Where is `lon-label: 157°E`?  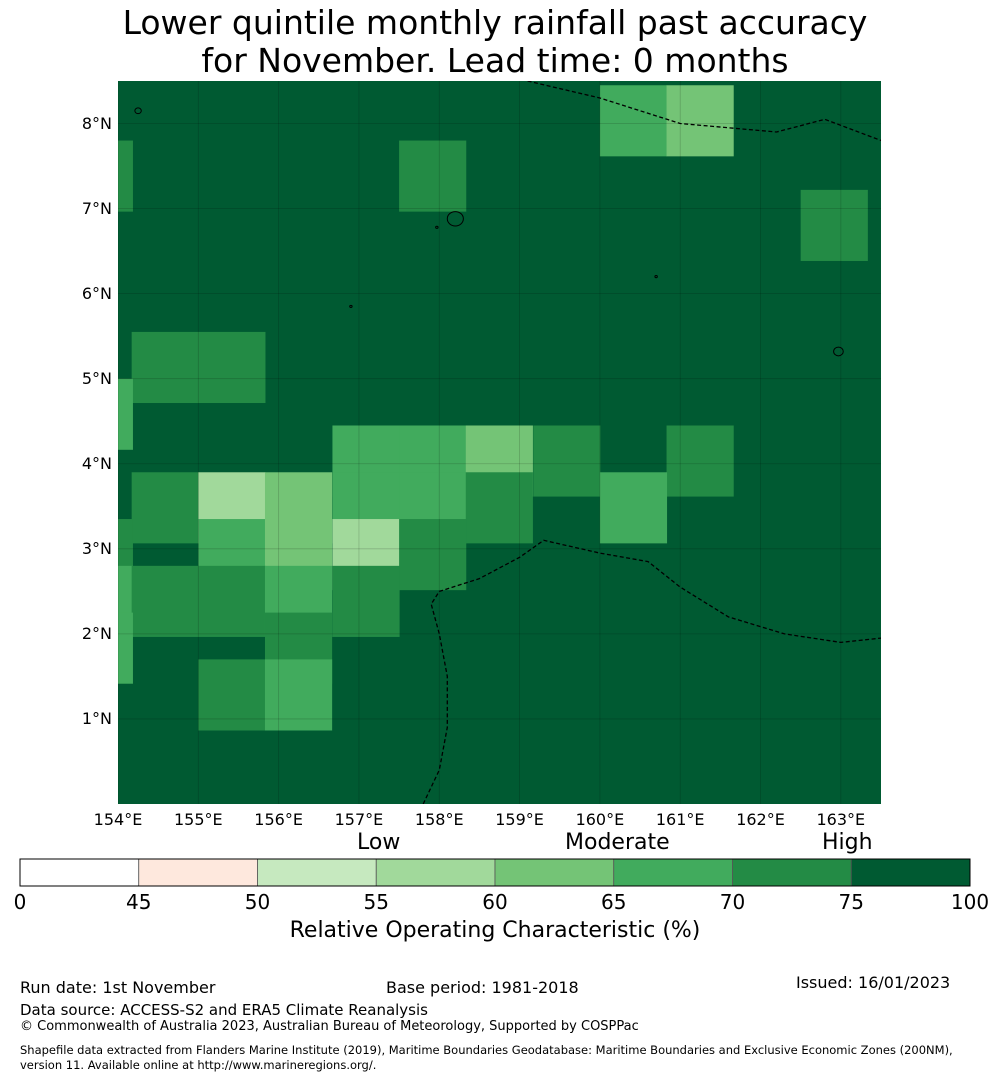 lon-label: 157°E is located at coordinates (359, 819).